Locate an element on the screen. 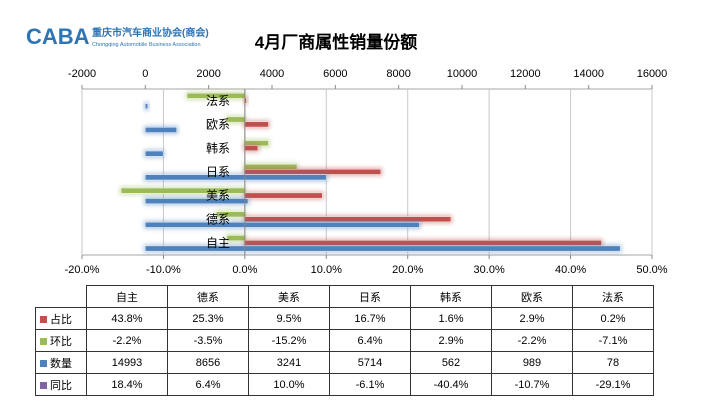 This screenshot has height=408, width=703. table-cell: -15.2% is located at coordinates (289, 340).